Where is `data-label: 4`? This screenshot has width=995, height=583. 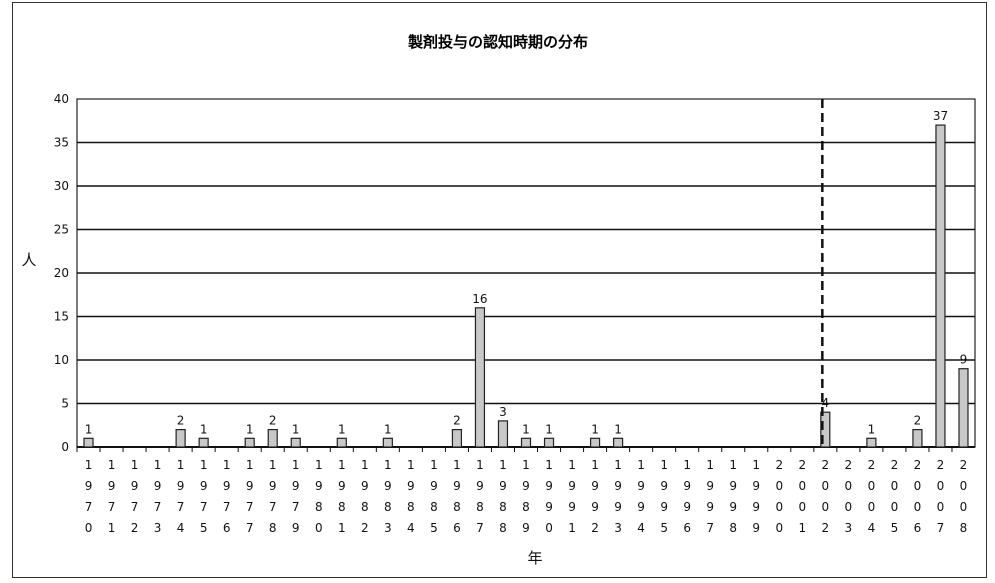 data-label: 4 is located at coordinates (826, 403).